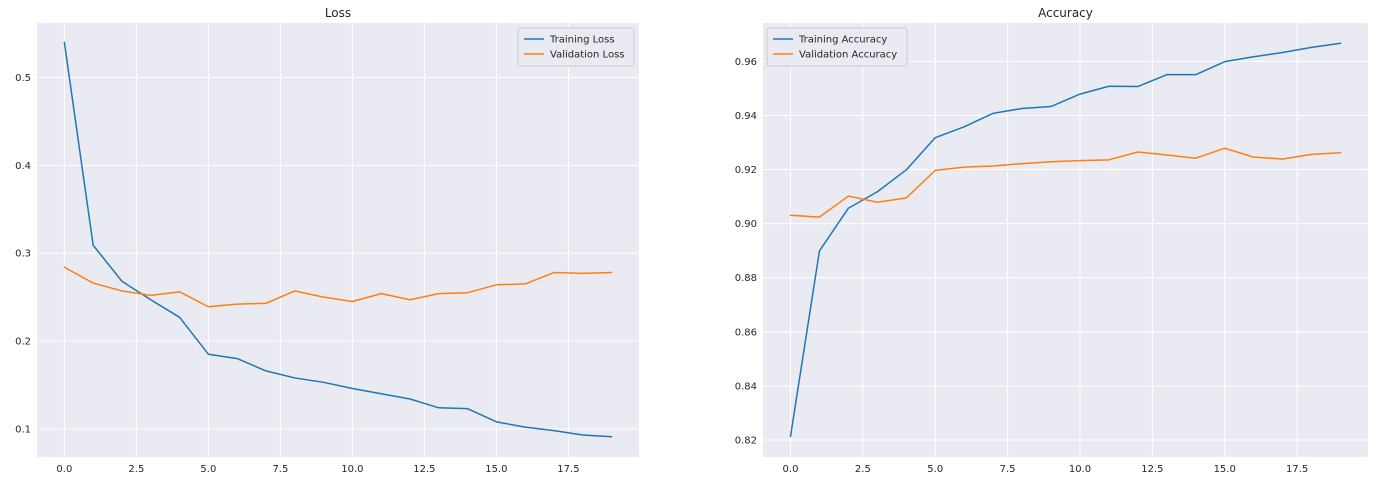 The height and width of the screenshot is (482, 1376). What do you see at coordinates (746, 224) in the screenshot?
I see `accuracy-y-tick-label: 0.90` at bounding box center [746, 224].